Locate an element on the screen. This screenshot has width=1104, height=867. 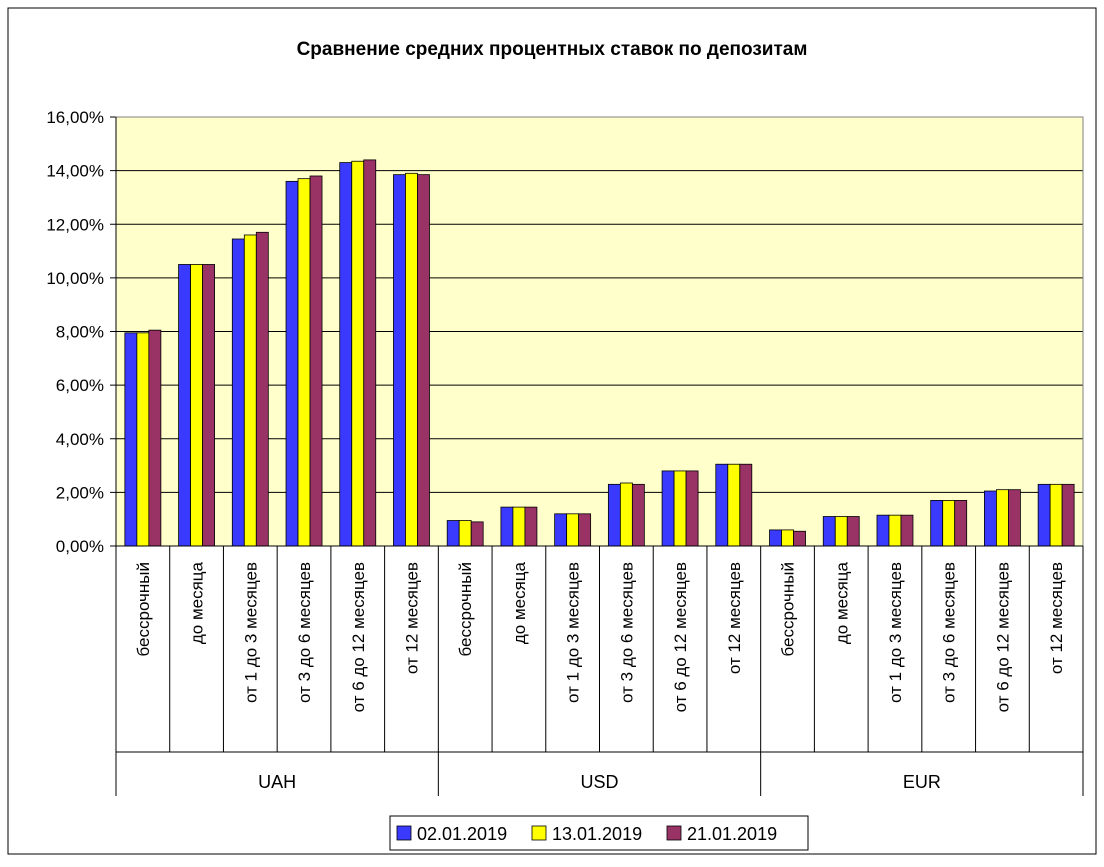
y-tick-label: 8,00% is located at coordinates (80, 332).